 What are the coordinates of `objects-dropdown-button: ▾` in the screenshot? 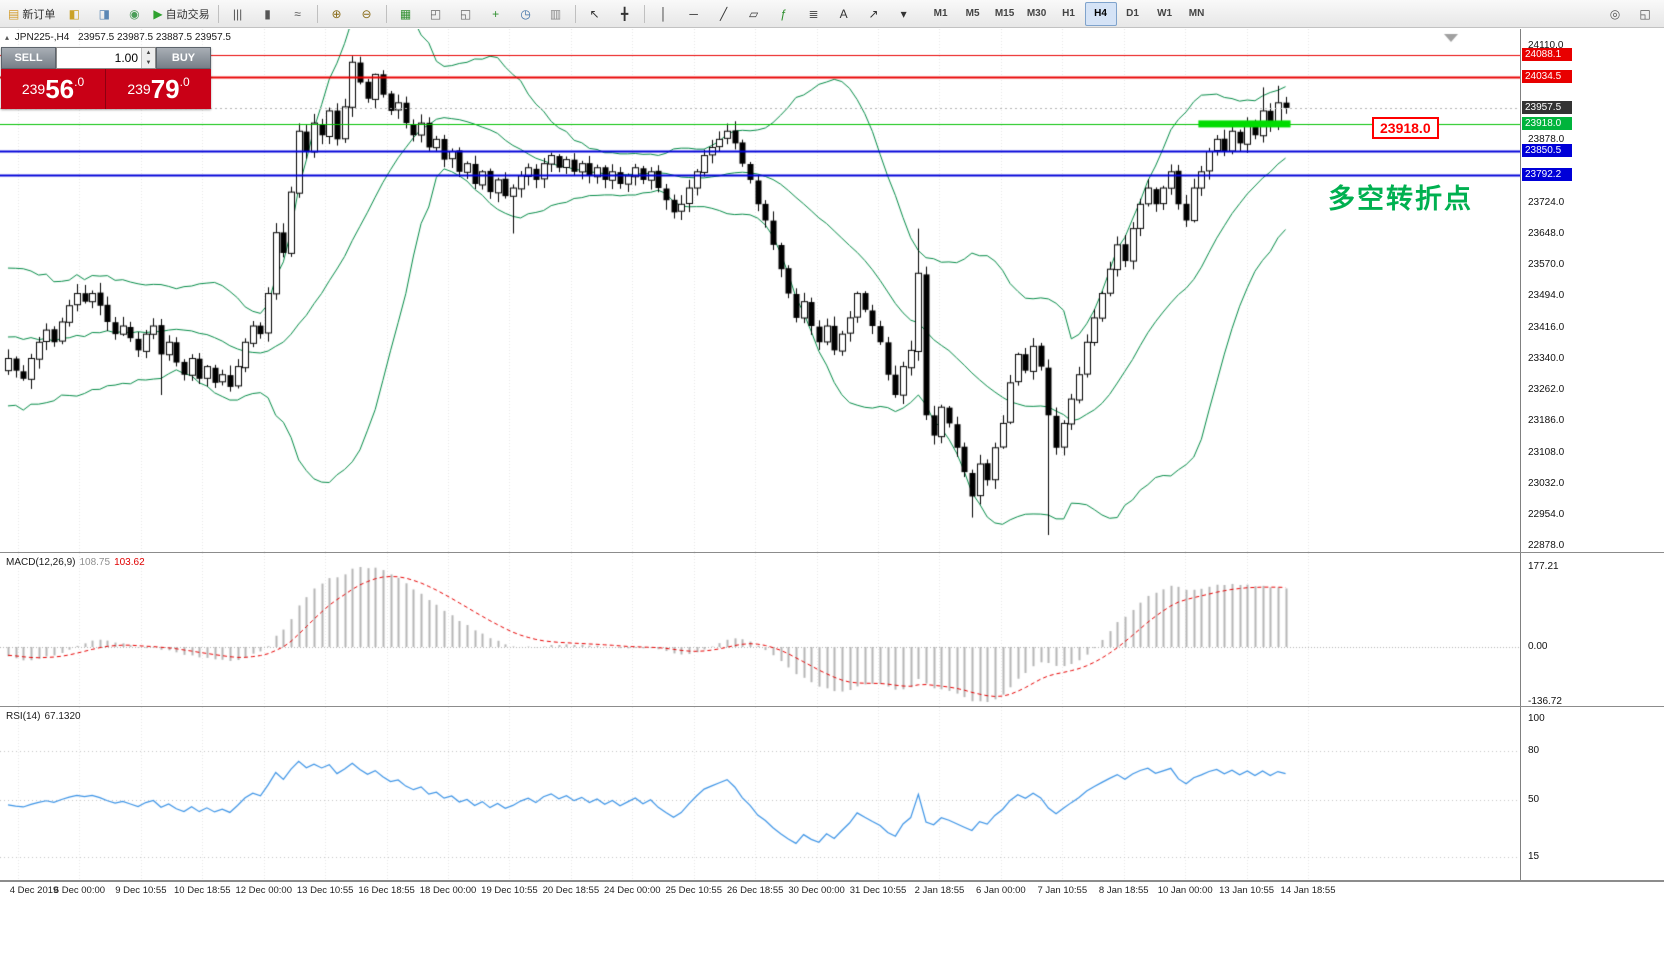 It's located at (904, 14).